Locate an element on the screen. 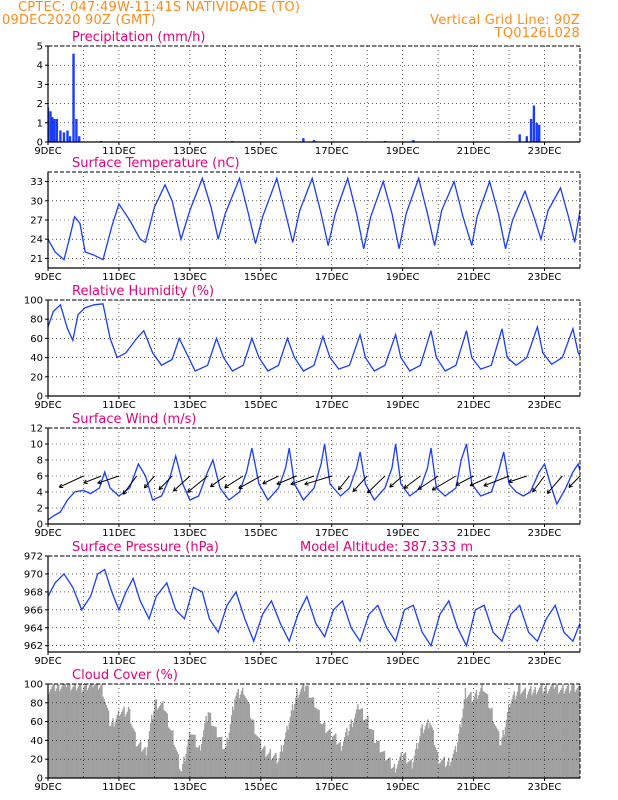  panel-title: Relative Humidity (%) is located at coordinates (143, 291).